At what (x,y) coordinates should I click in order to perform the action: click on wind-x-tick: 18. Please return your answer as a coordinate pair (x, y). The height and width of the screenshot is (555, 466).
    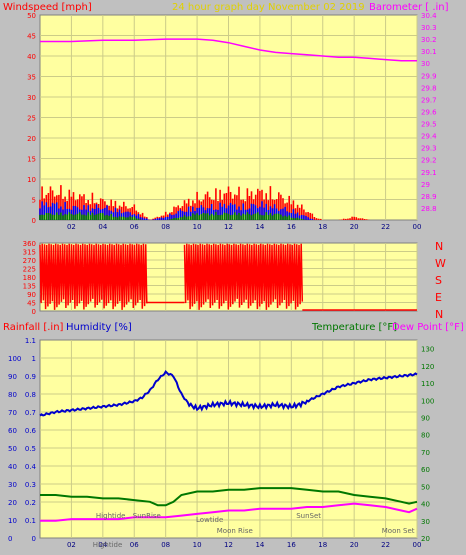
    Looking at the image, I should click on (322, 227).